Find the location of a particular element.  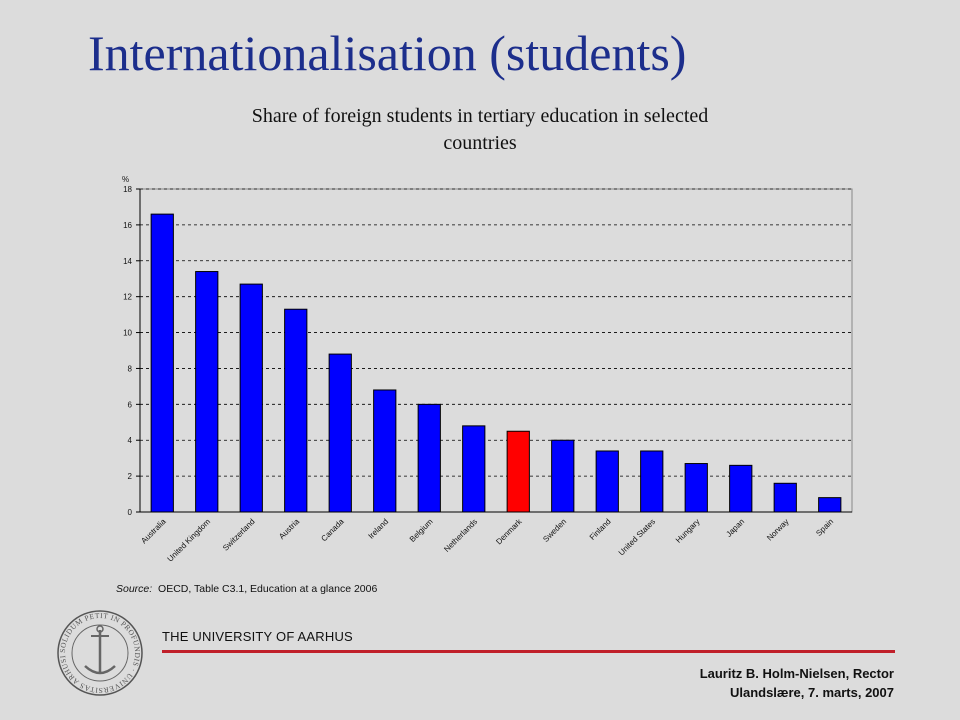

y-tick-label: 8 is located at coordinates (130, 368).